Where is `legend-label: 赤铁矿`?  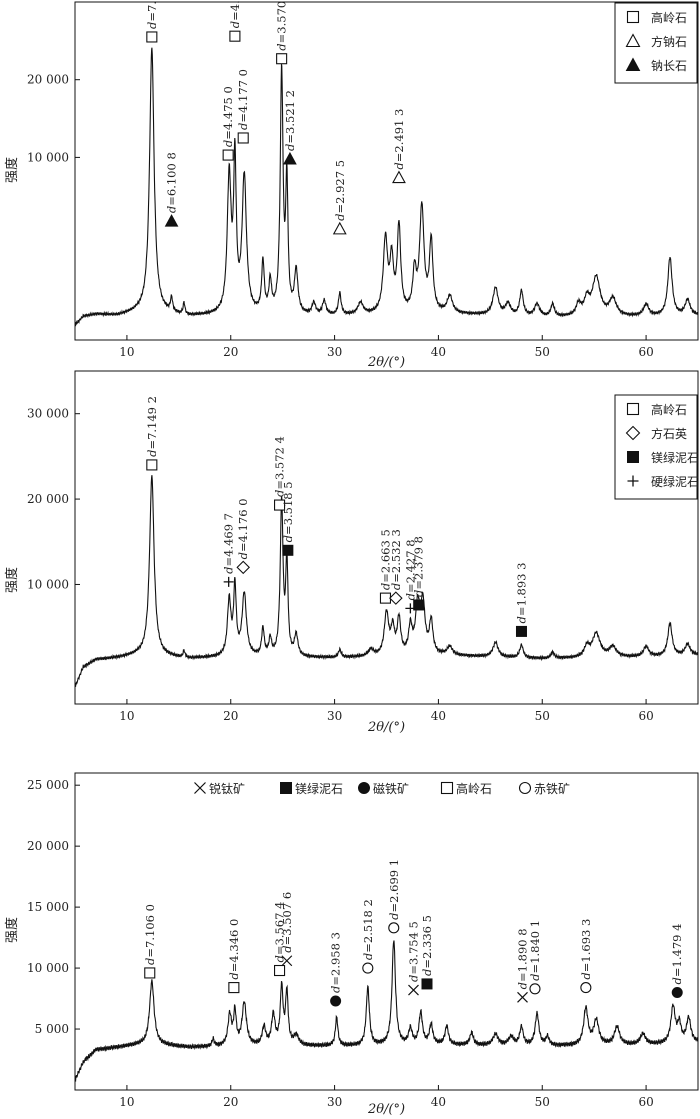
legend-label: 赤铁矿 is located at coordinates (552, 789).